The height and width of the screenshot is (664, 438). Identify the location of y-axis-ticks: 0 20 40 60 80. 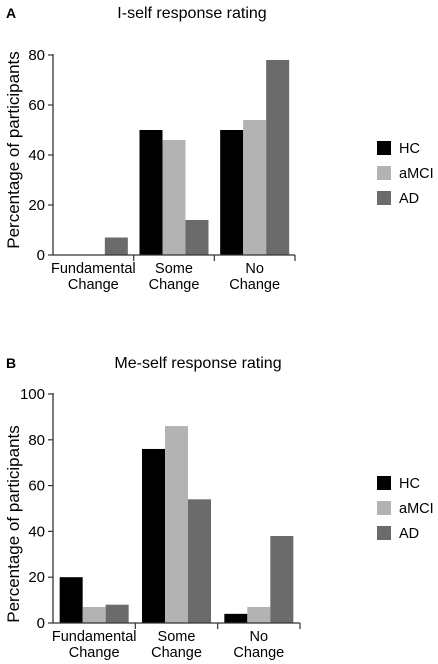
(40, 155).